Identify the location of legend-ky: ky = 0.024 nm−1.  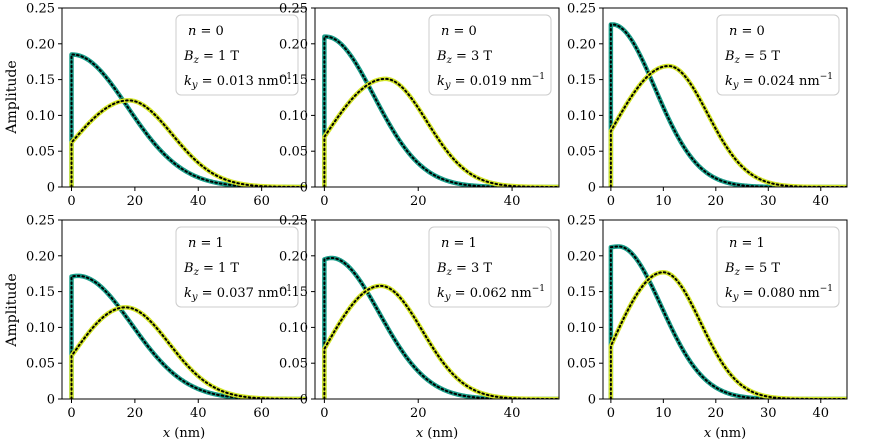
(779, 81).